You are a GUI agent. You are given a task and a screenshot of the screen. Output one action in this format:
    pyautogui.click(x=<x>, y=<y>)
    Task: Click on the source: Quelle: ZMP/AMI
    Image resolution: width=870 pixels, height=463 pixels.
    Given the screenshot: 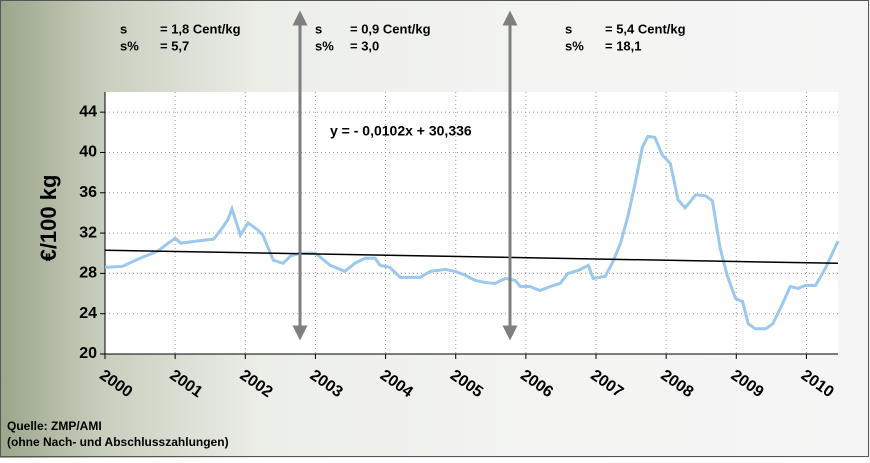 What is the action you would take?
    pyautogui.click(x=54, y=426)
    